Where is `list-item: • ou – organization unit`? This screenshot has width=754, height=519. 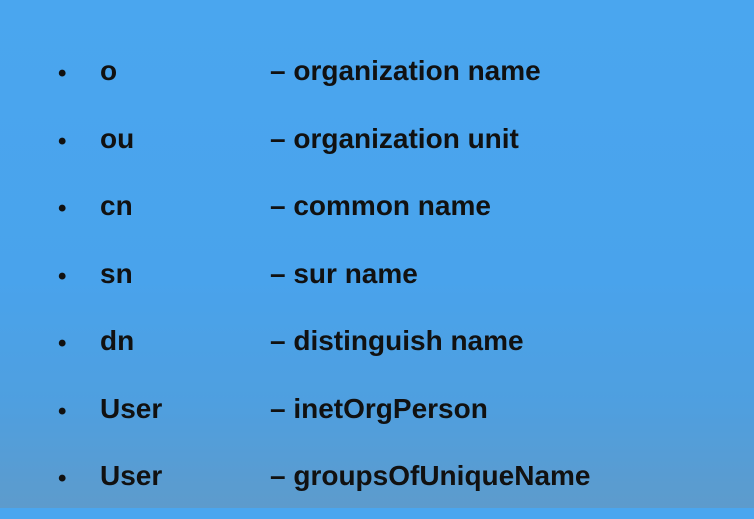
list-item: • ou – organization unit is located at coordinates (378, 148).